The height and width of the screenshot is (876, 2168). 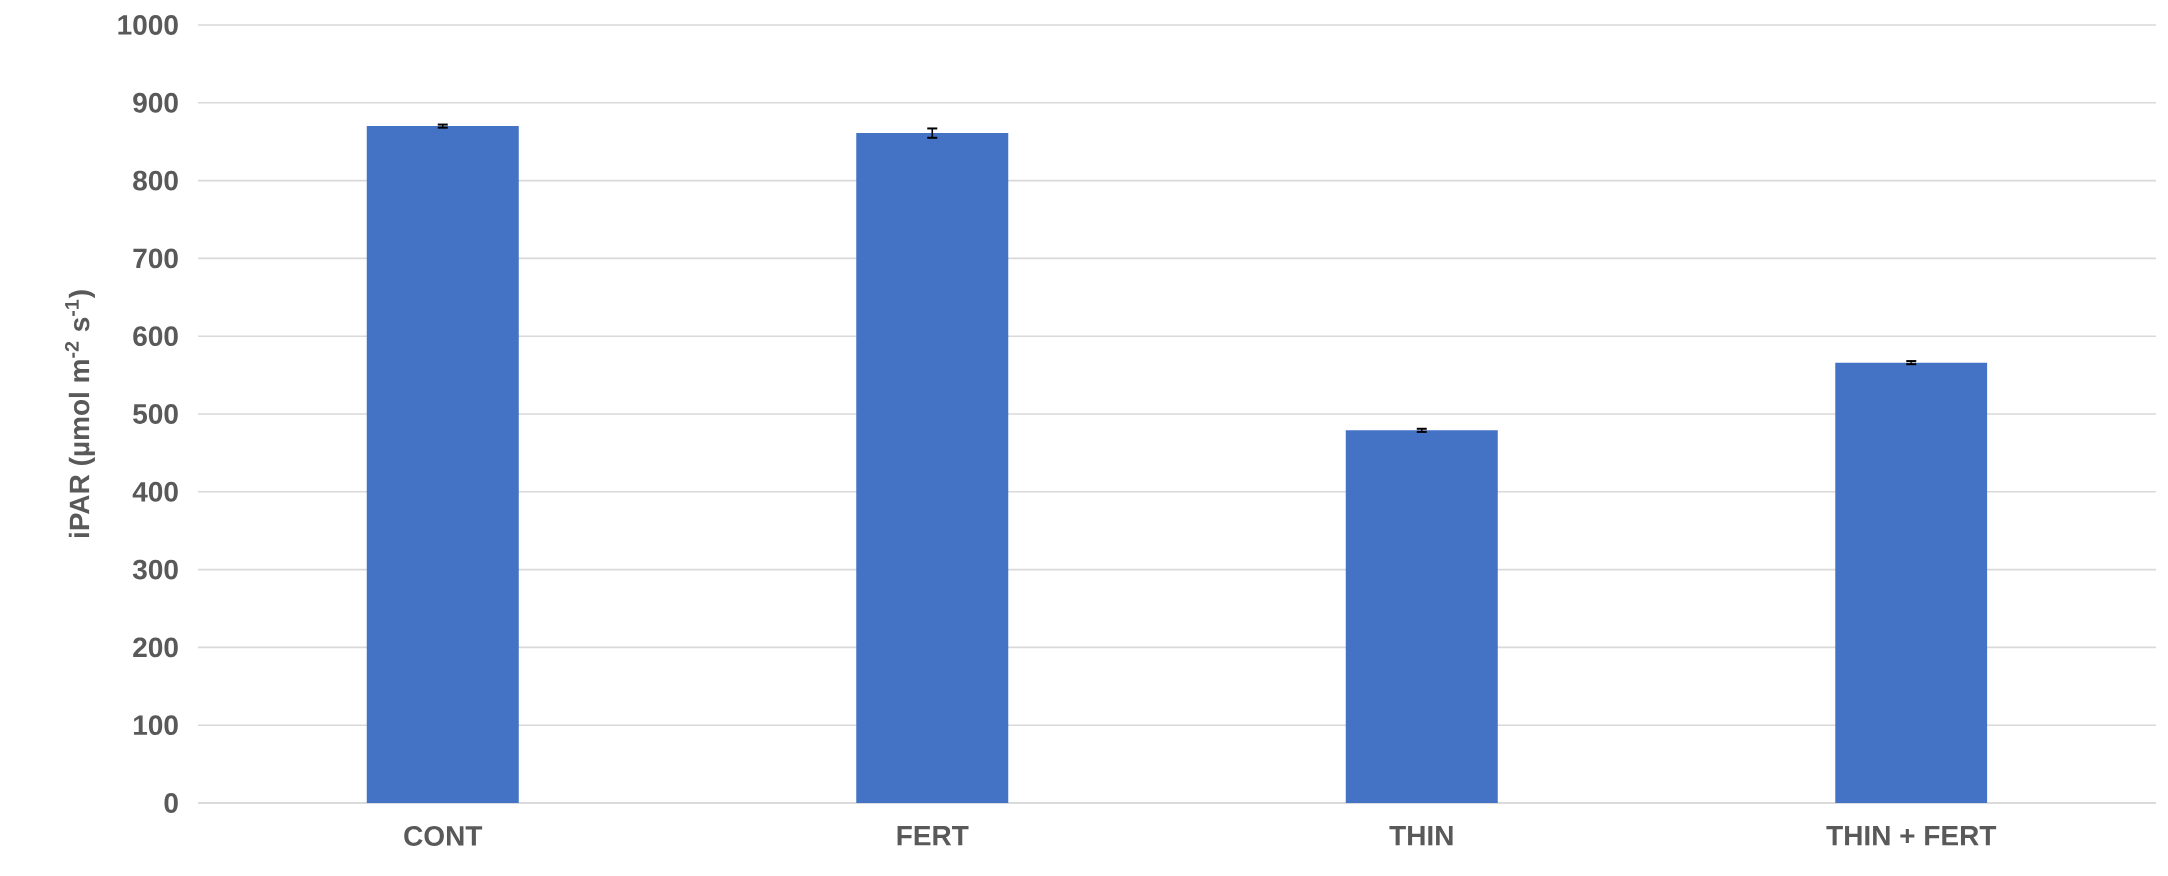 What do you see at coordinates (155, 102) in the screenshot?
I see `y-tick-label: 900` at bounding box center [155, 102].